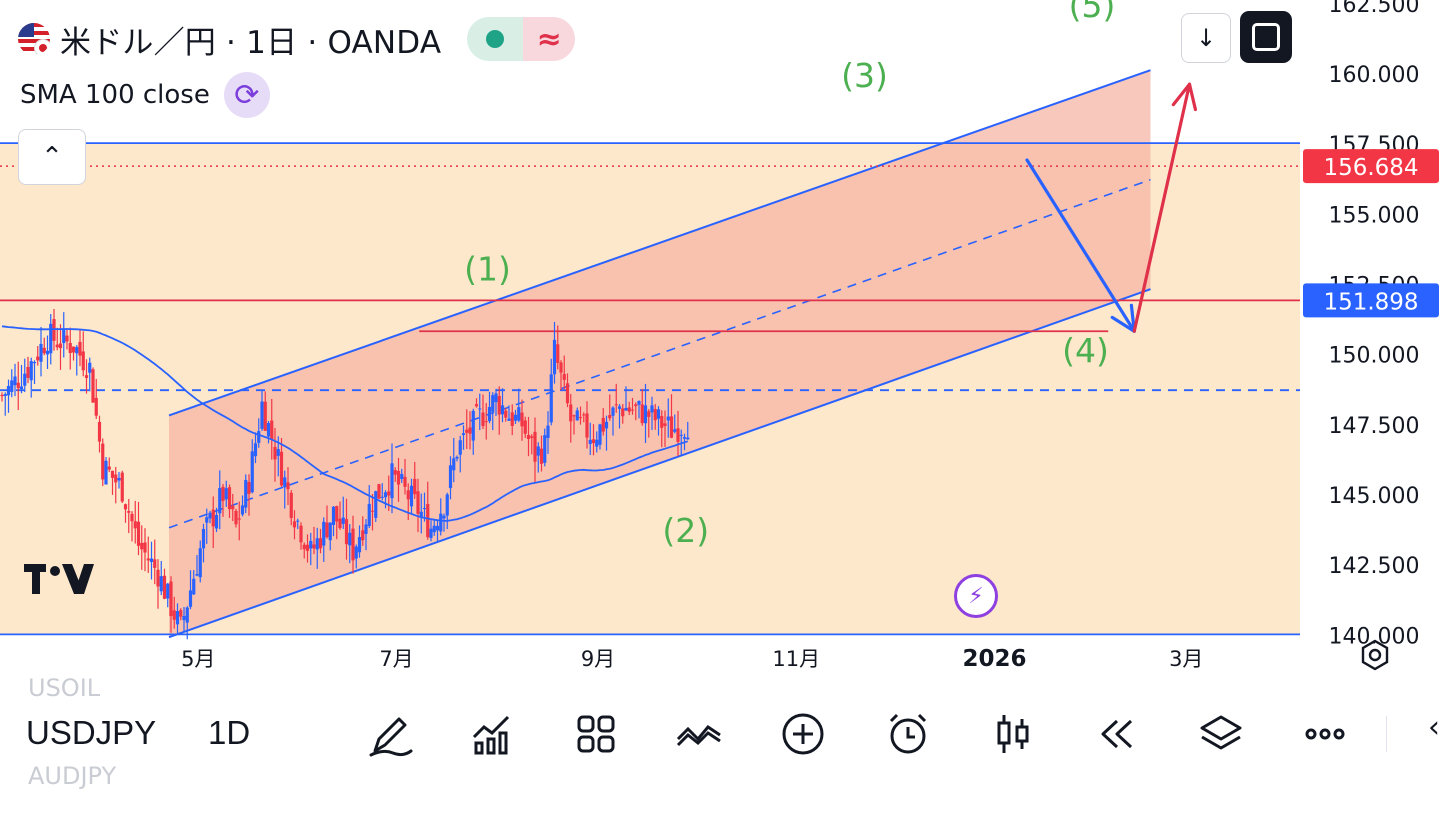  Describe the element at coordinates (52, 157) in the screenshot. I see `collapse-legend-button: ⌃` at that location.